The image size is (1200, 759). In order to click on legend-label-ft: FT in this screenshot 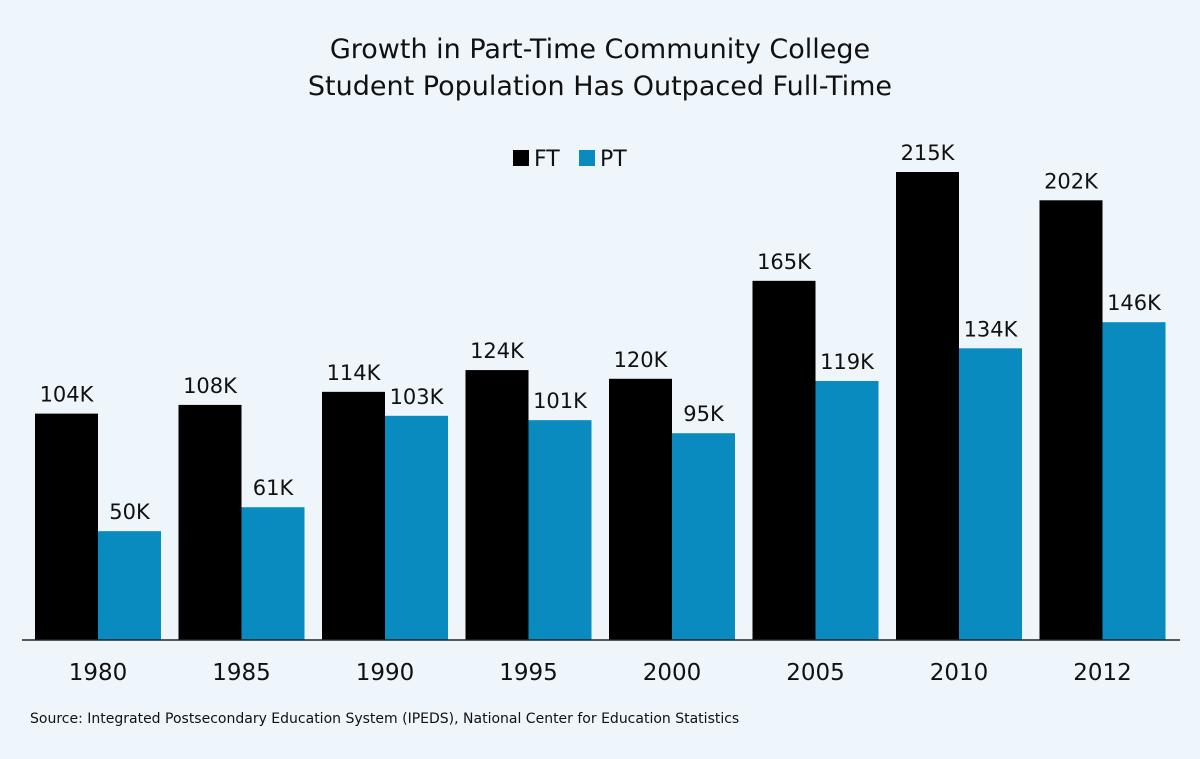, I will do `click(547, 159)`.